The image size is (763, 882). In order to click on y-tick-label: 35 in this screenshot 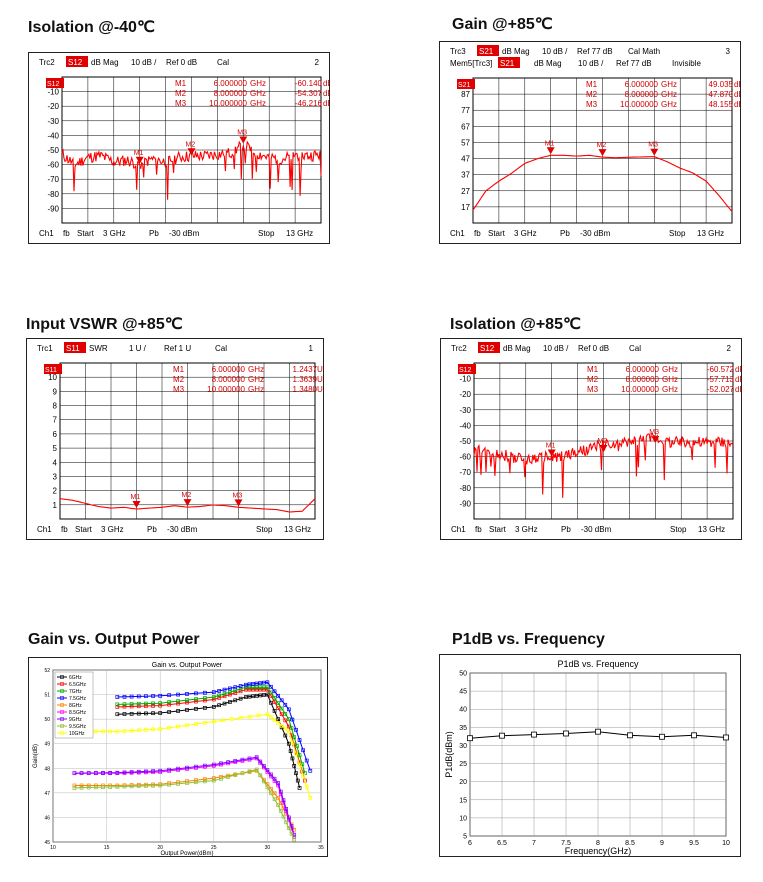, I will do `click(463, 728)`.